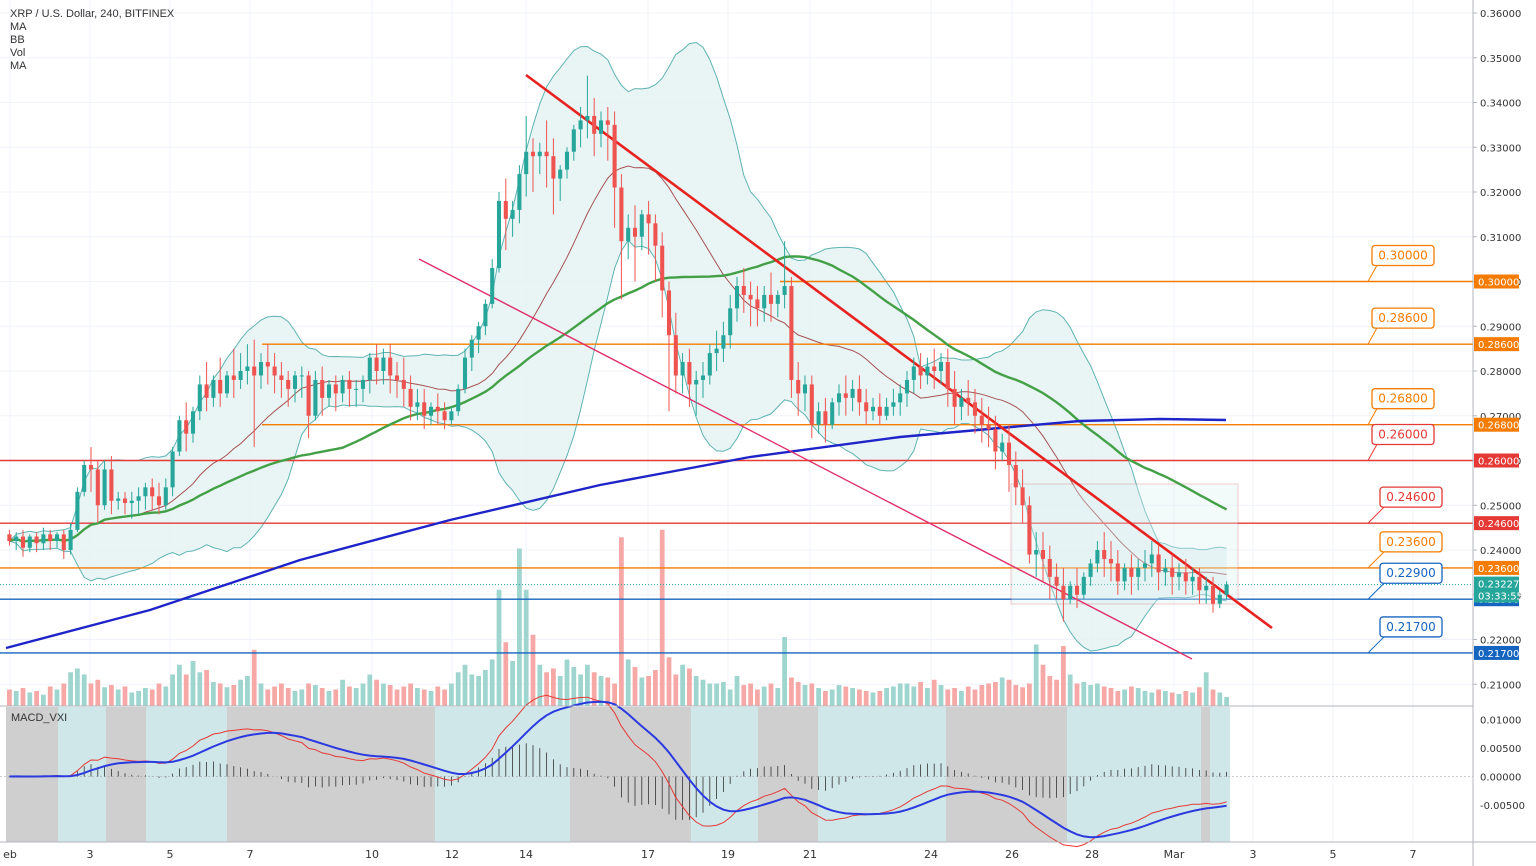 This screenshot has height=866, width=1536. Describe the element at coordinates (1411, 627) in the screenshot. I see `level-callout-label: 0.21700` at that location.